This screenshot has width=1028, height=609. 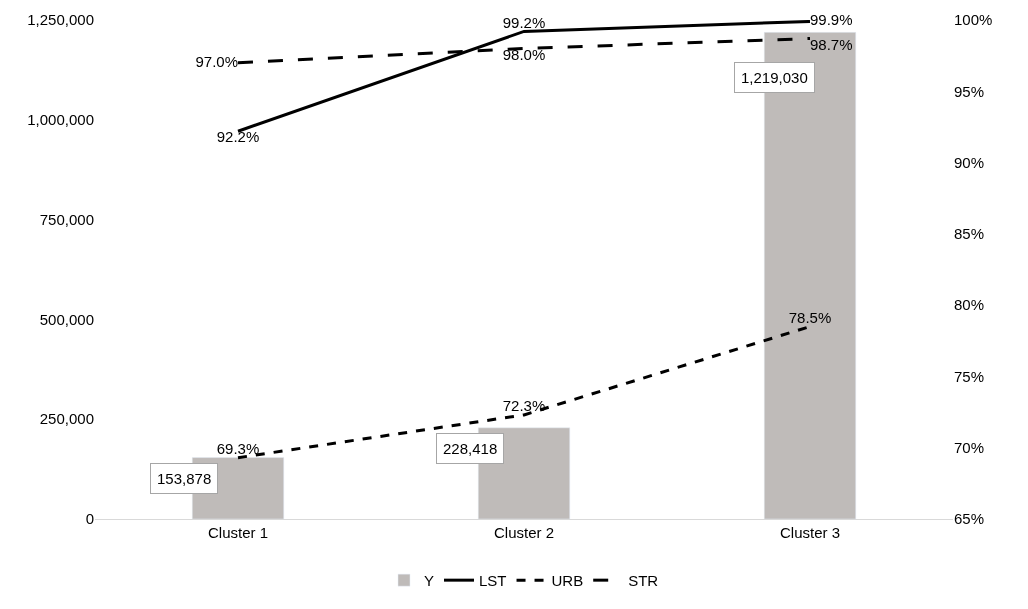 What do you see at coordinates (969, 376) in the screenshot?
I see `y2-tick-label: 75%` at bounding box center [969, 376].